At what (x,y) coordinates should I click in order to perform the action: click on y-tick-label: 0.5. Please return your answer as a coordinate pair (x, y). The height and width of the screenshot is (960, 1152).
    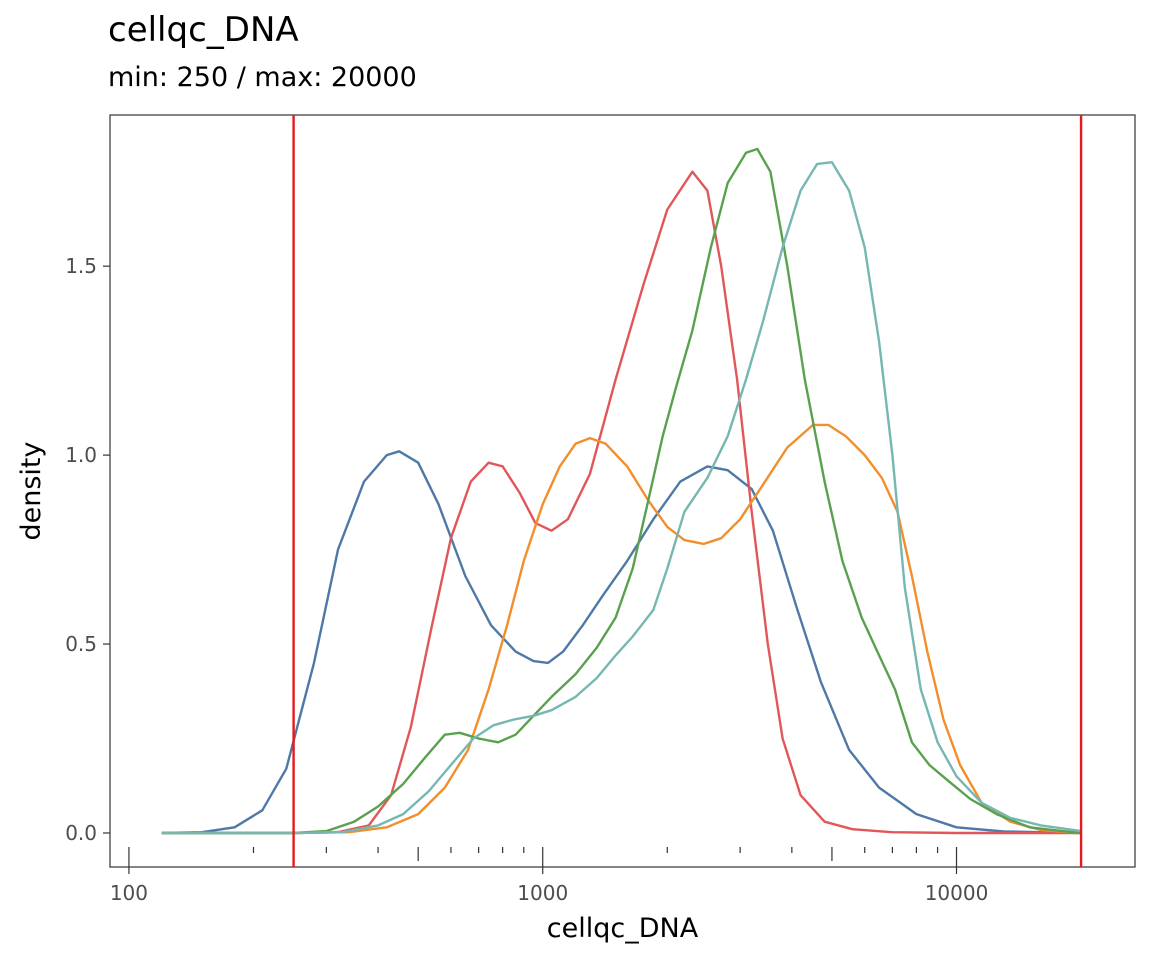
    Looking at the image, I should click on (81, 644).